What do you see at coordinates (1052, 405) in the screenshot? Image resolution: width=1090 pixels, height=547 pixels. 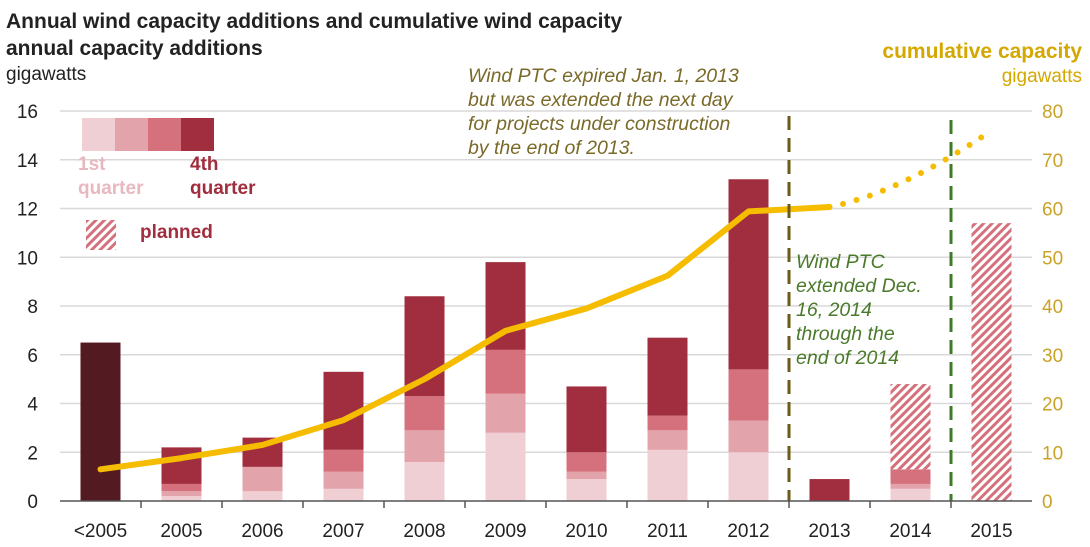 I see `right-tick-label: 20` at bounding box center [1052, 405].